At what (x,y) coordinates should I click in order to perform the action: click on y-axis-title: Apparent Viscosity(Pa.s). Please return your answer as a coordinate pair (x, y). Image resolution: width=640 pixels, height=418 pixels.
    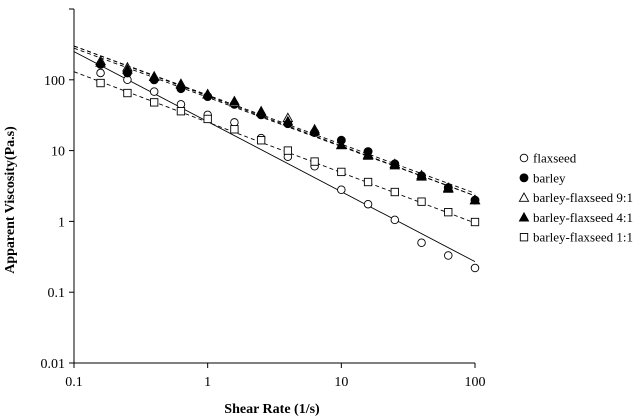
    Looking at the image, I should click on (10, 200).